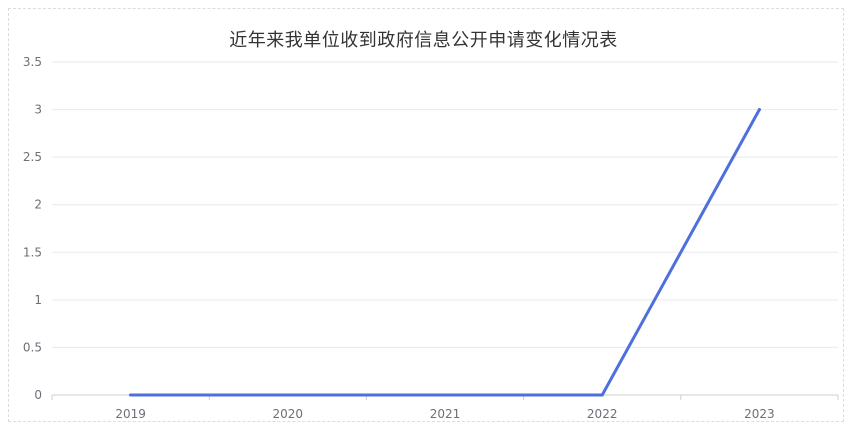 Image resolution: width=847 pixels, height=425 pixels. What do you see at coordinates (32, 252) in the screenshot?
I see `y-tick-label: 1.5` at bounding box center [32, 252].